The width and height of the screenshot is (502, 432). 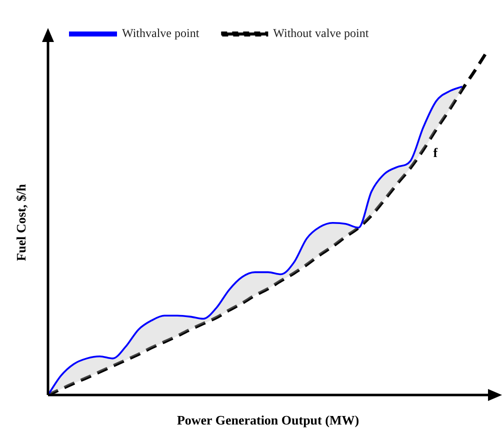 What do you see at coordinates (268, 420) in the screenshot?
I see `x-axis-title: Power Generation Output (MW)` at bounding box center [268, 420].